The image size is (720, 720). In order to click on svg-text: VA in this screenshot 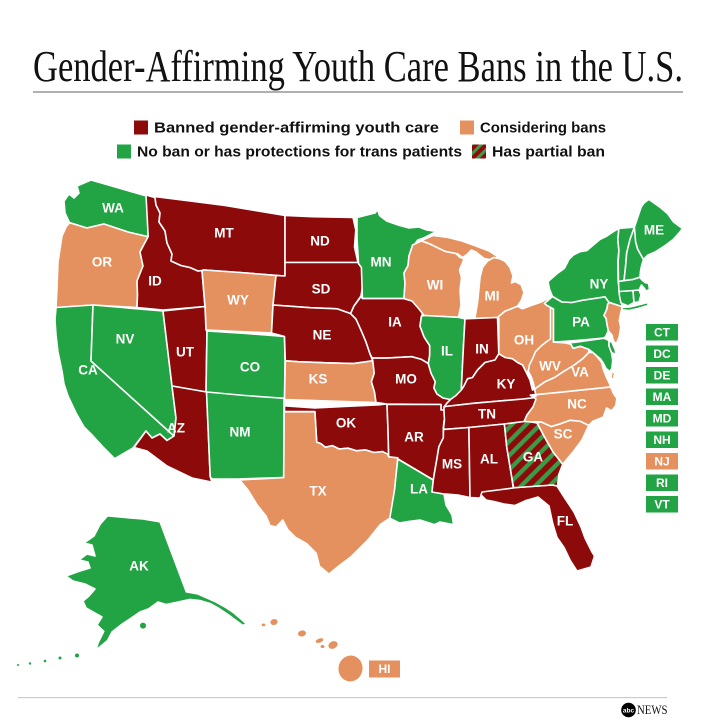, I will do `click(580, 372)`.